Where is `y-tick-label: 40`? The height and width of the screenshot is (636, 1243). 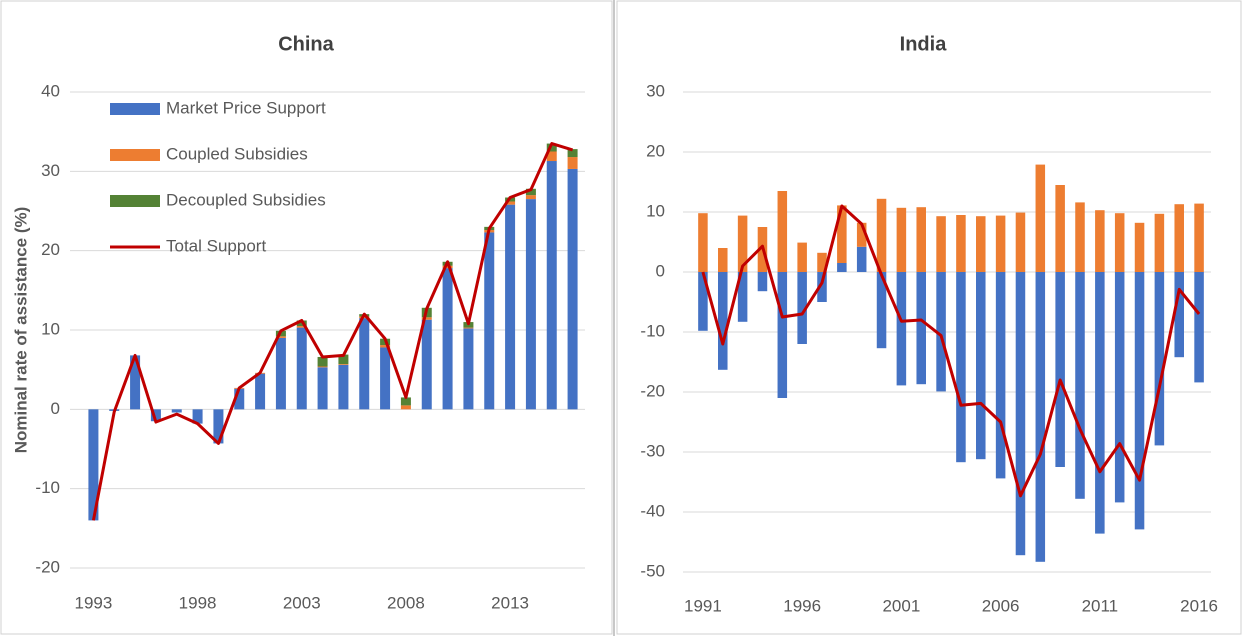 y-tick-label: 40 is located at coordinates (50, 90).